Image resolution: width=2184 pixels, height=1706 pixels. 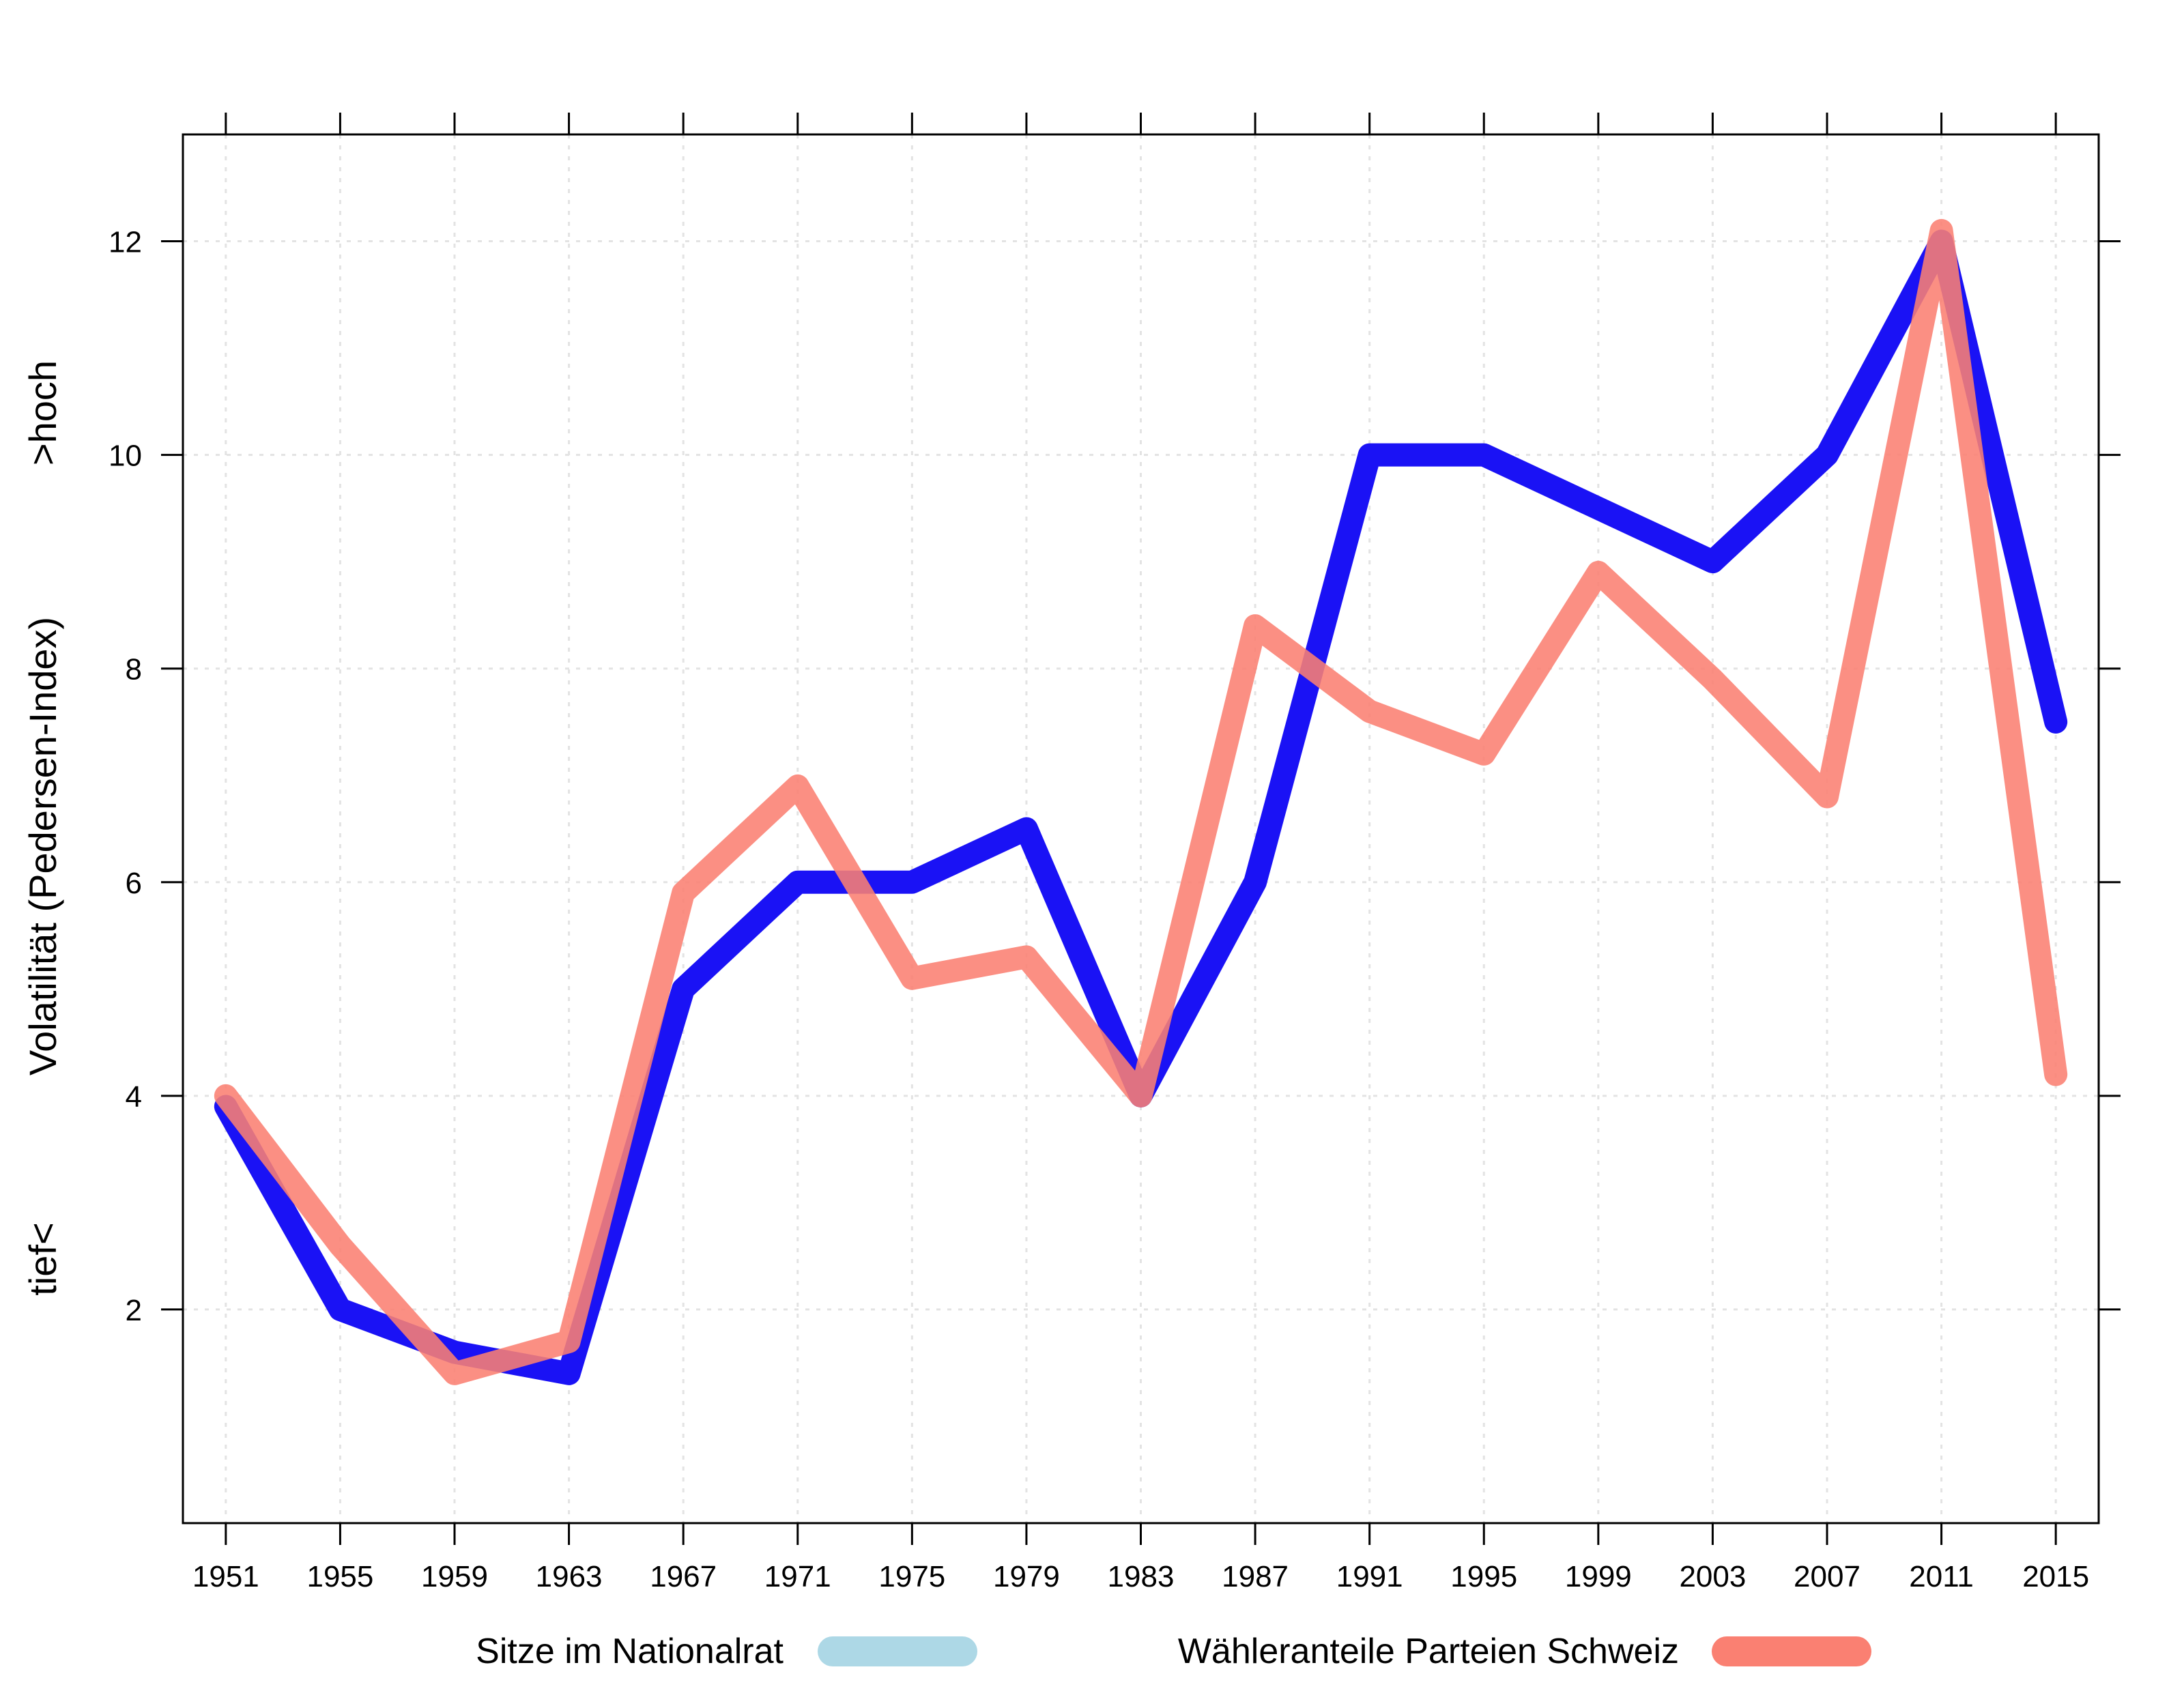 What do you see at coordinates (42, 846) in the screenshot?
I see `y-axis-title: Volatilität (Pedersen-Index)` at bounding box center [42, 846].